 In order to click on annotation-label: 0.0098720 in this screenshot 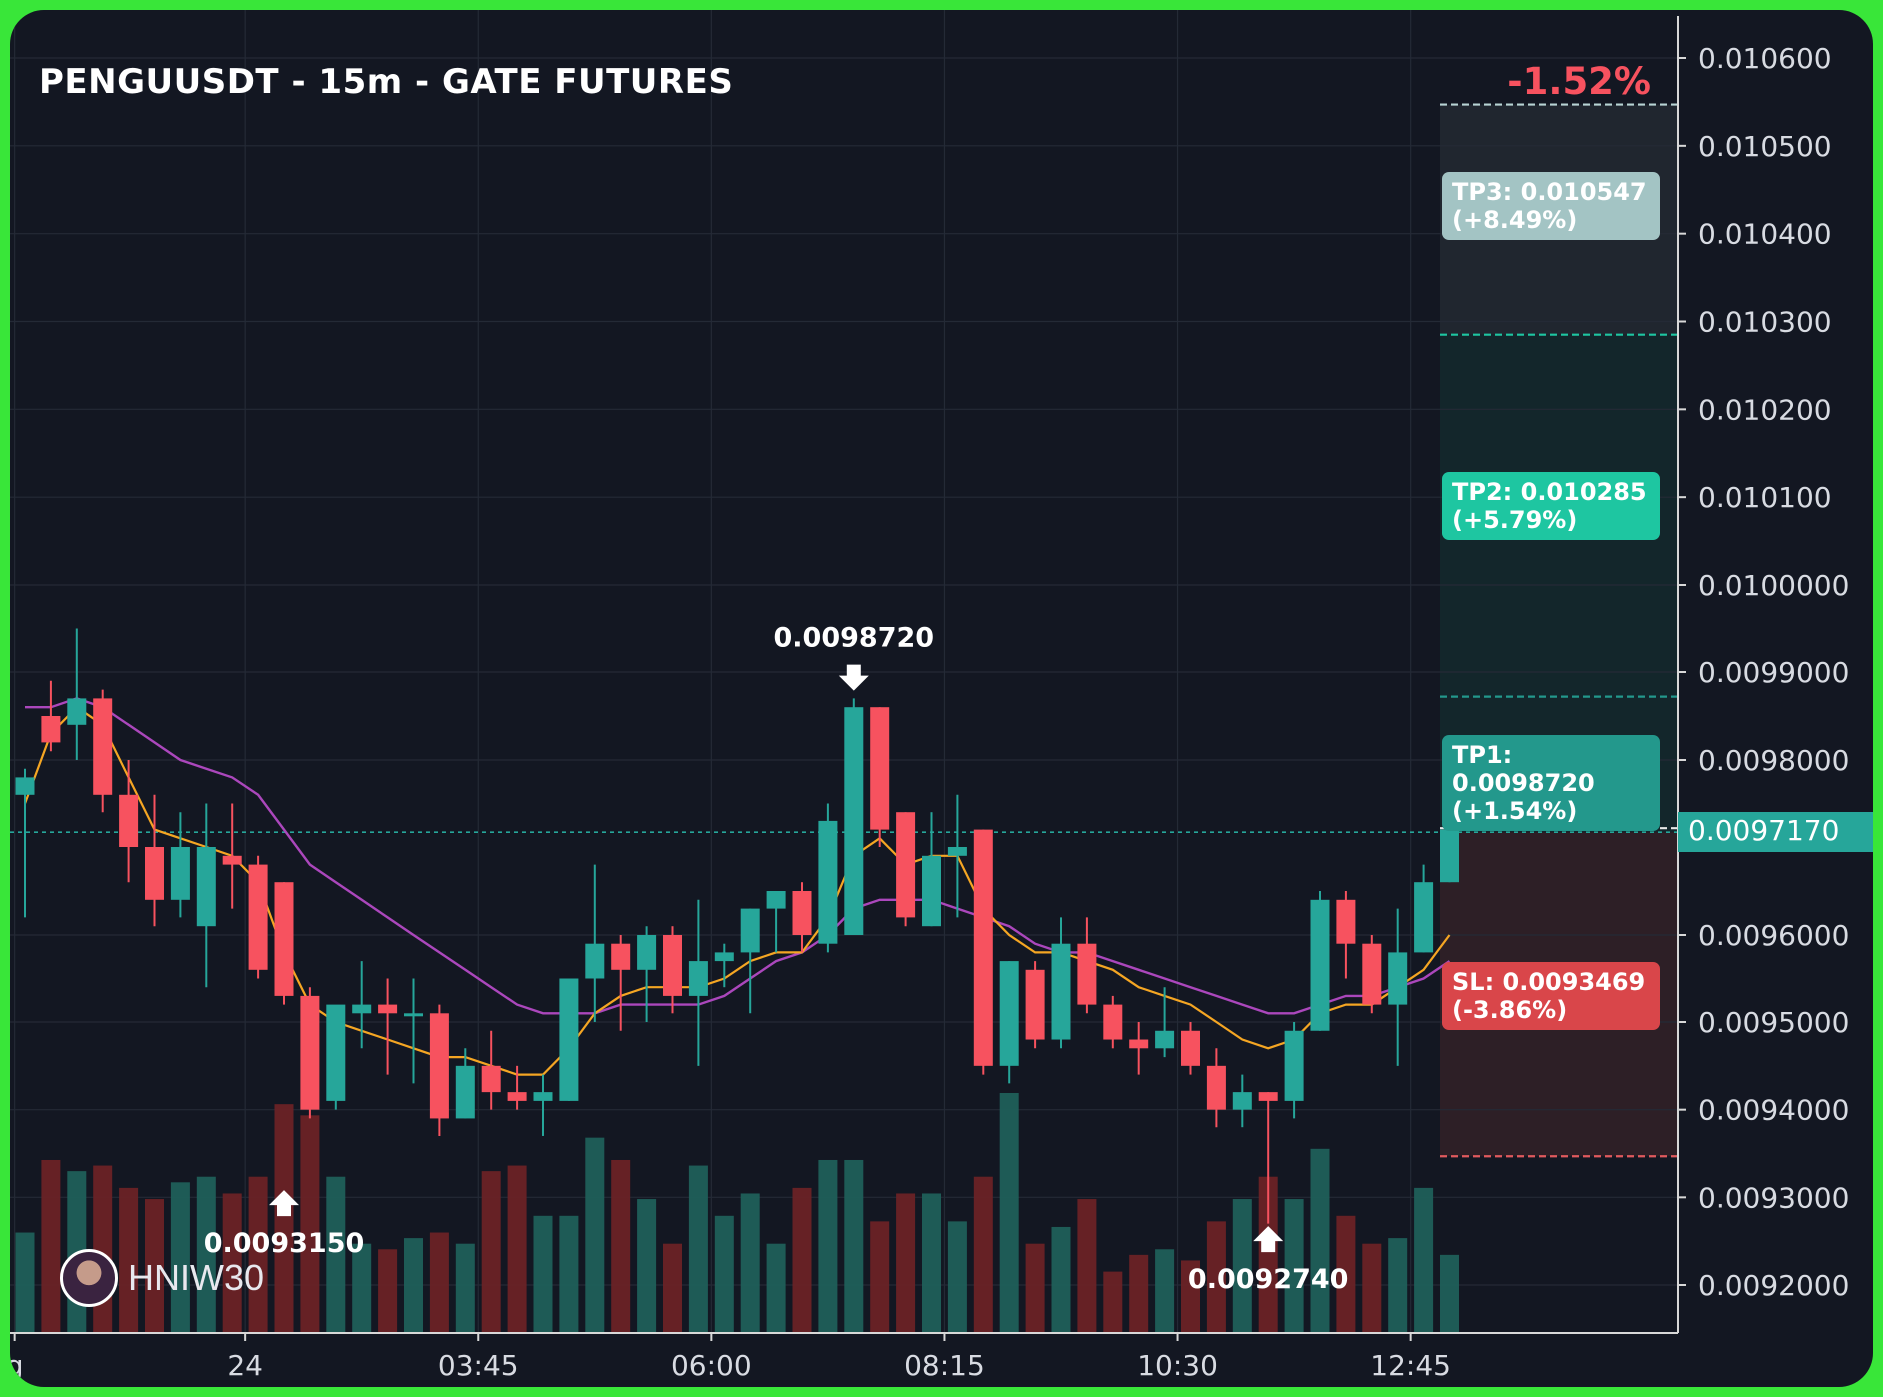, I will do `click(854, 638)`.